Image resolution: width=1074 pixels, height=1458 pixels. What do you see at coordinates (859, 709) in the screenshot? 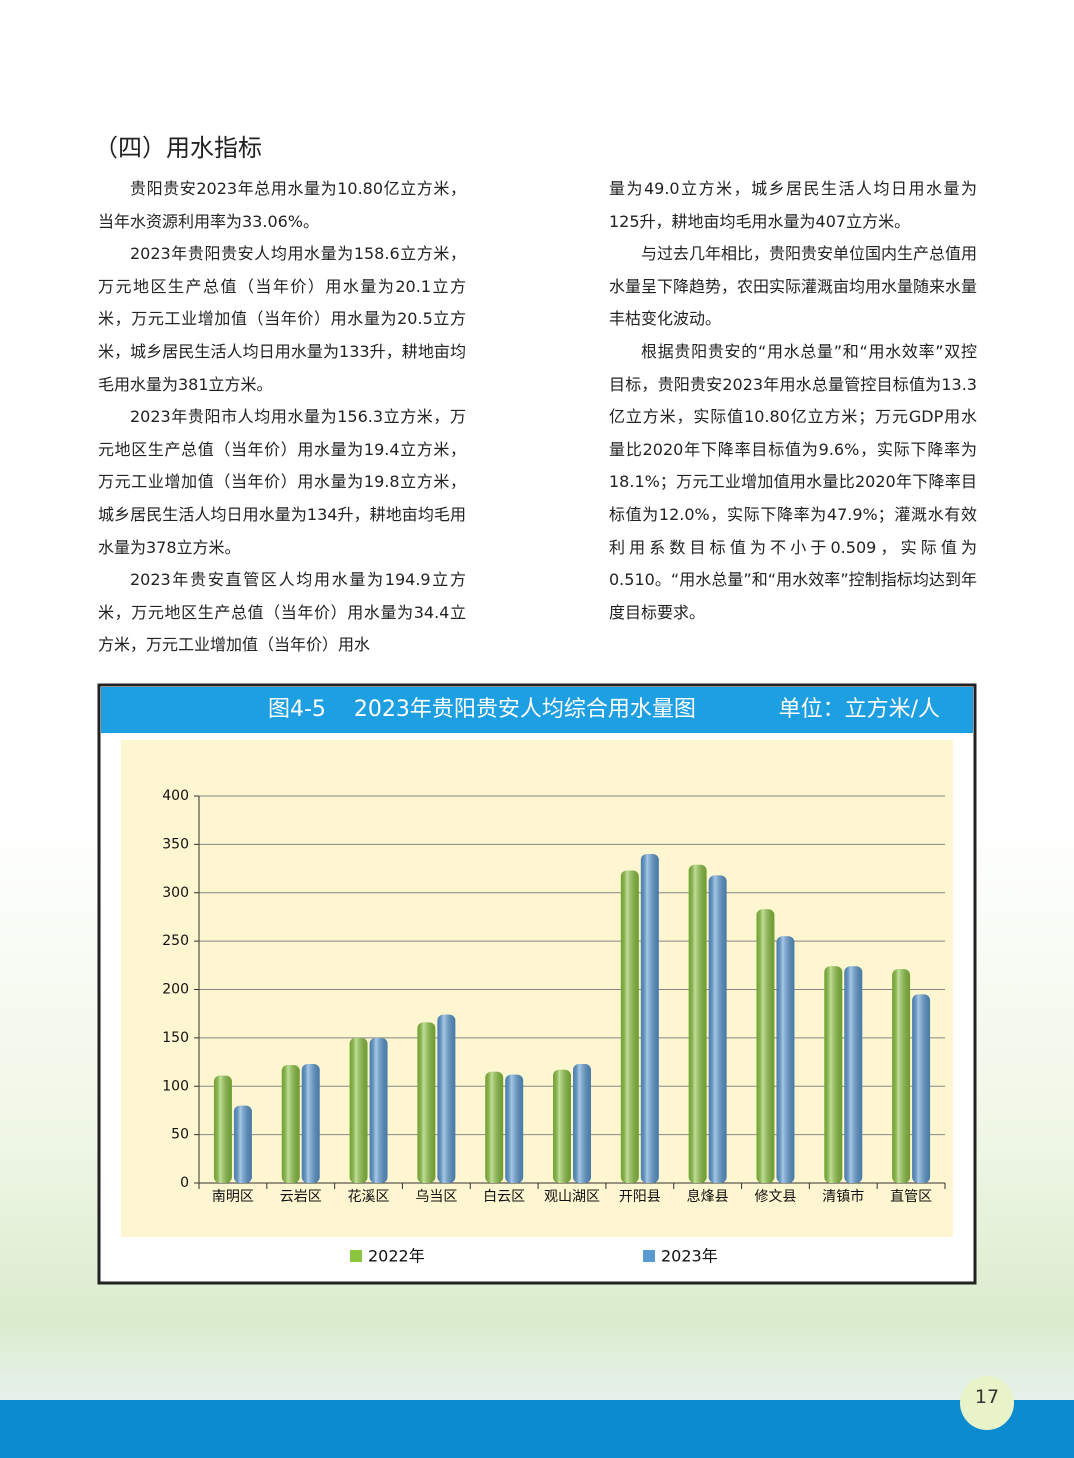
I see `chart-unit: 单位：立方米/人` at bounding box center [859, 709].